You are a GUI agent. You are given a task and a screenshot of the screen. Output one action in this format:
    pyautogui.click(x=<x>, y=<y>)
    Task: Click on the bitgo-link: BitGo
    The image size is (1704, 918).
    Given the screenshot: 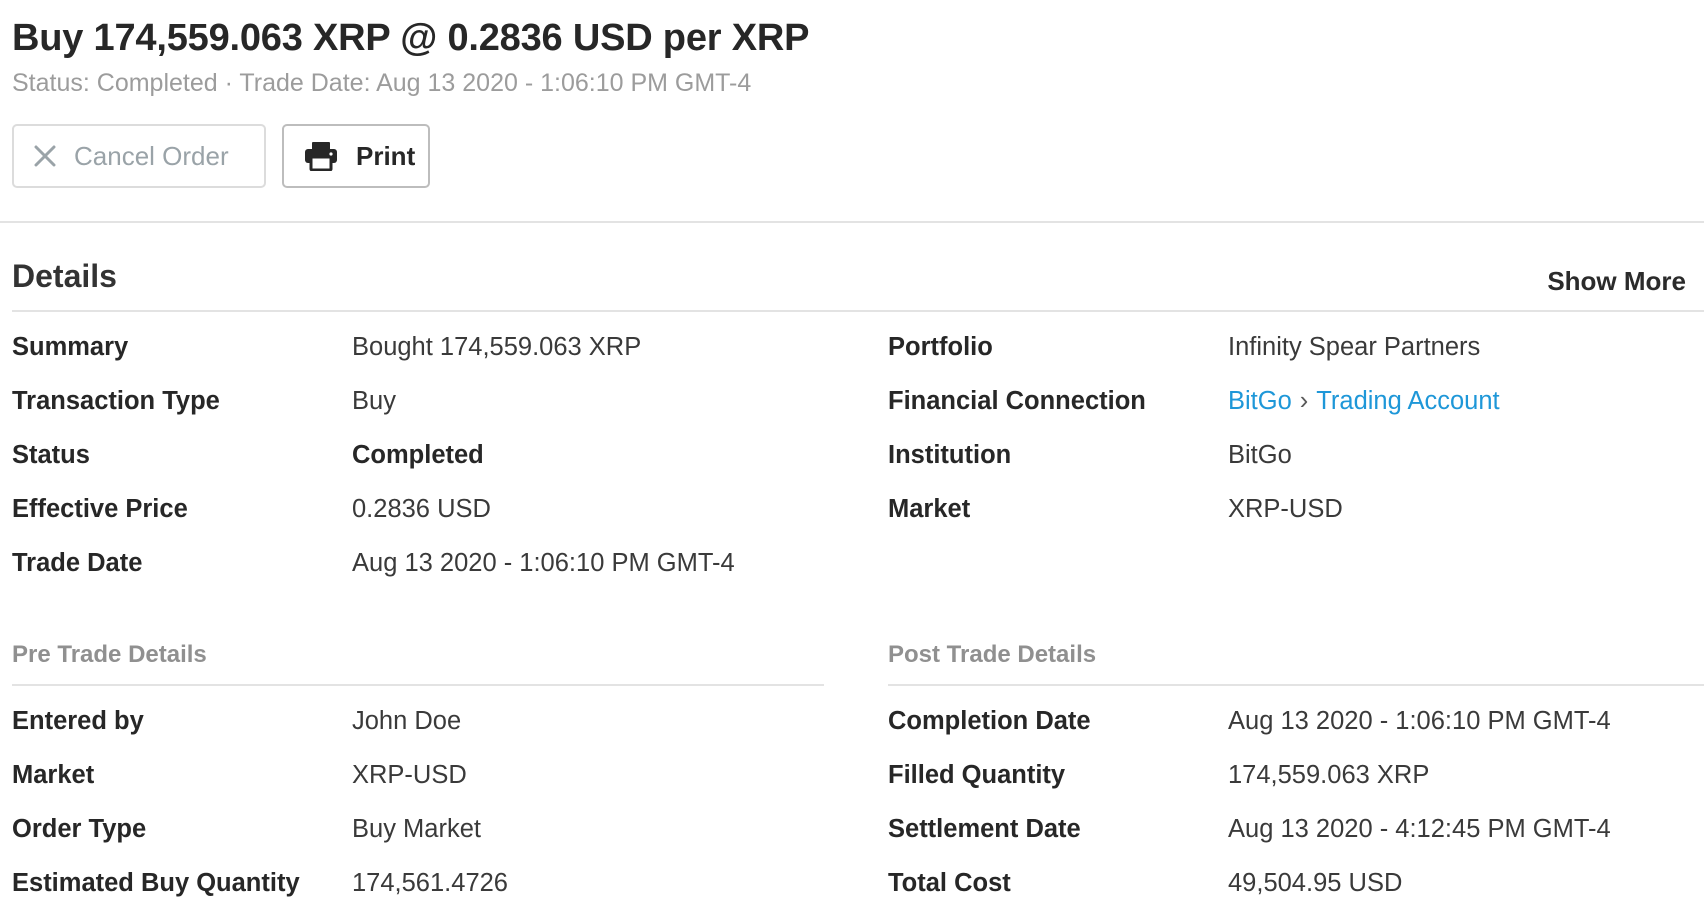 What is the action you would take?
    pyautogui.click(x=1260, y=401)
    